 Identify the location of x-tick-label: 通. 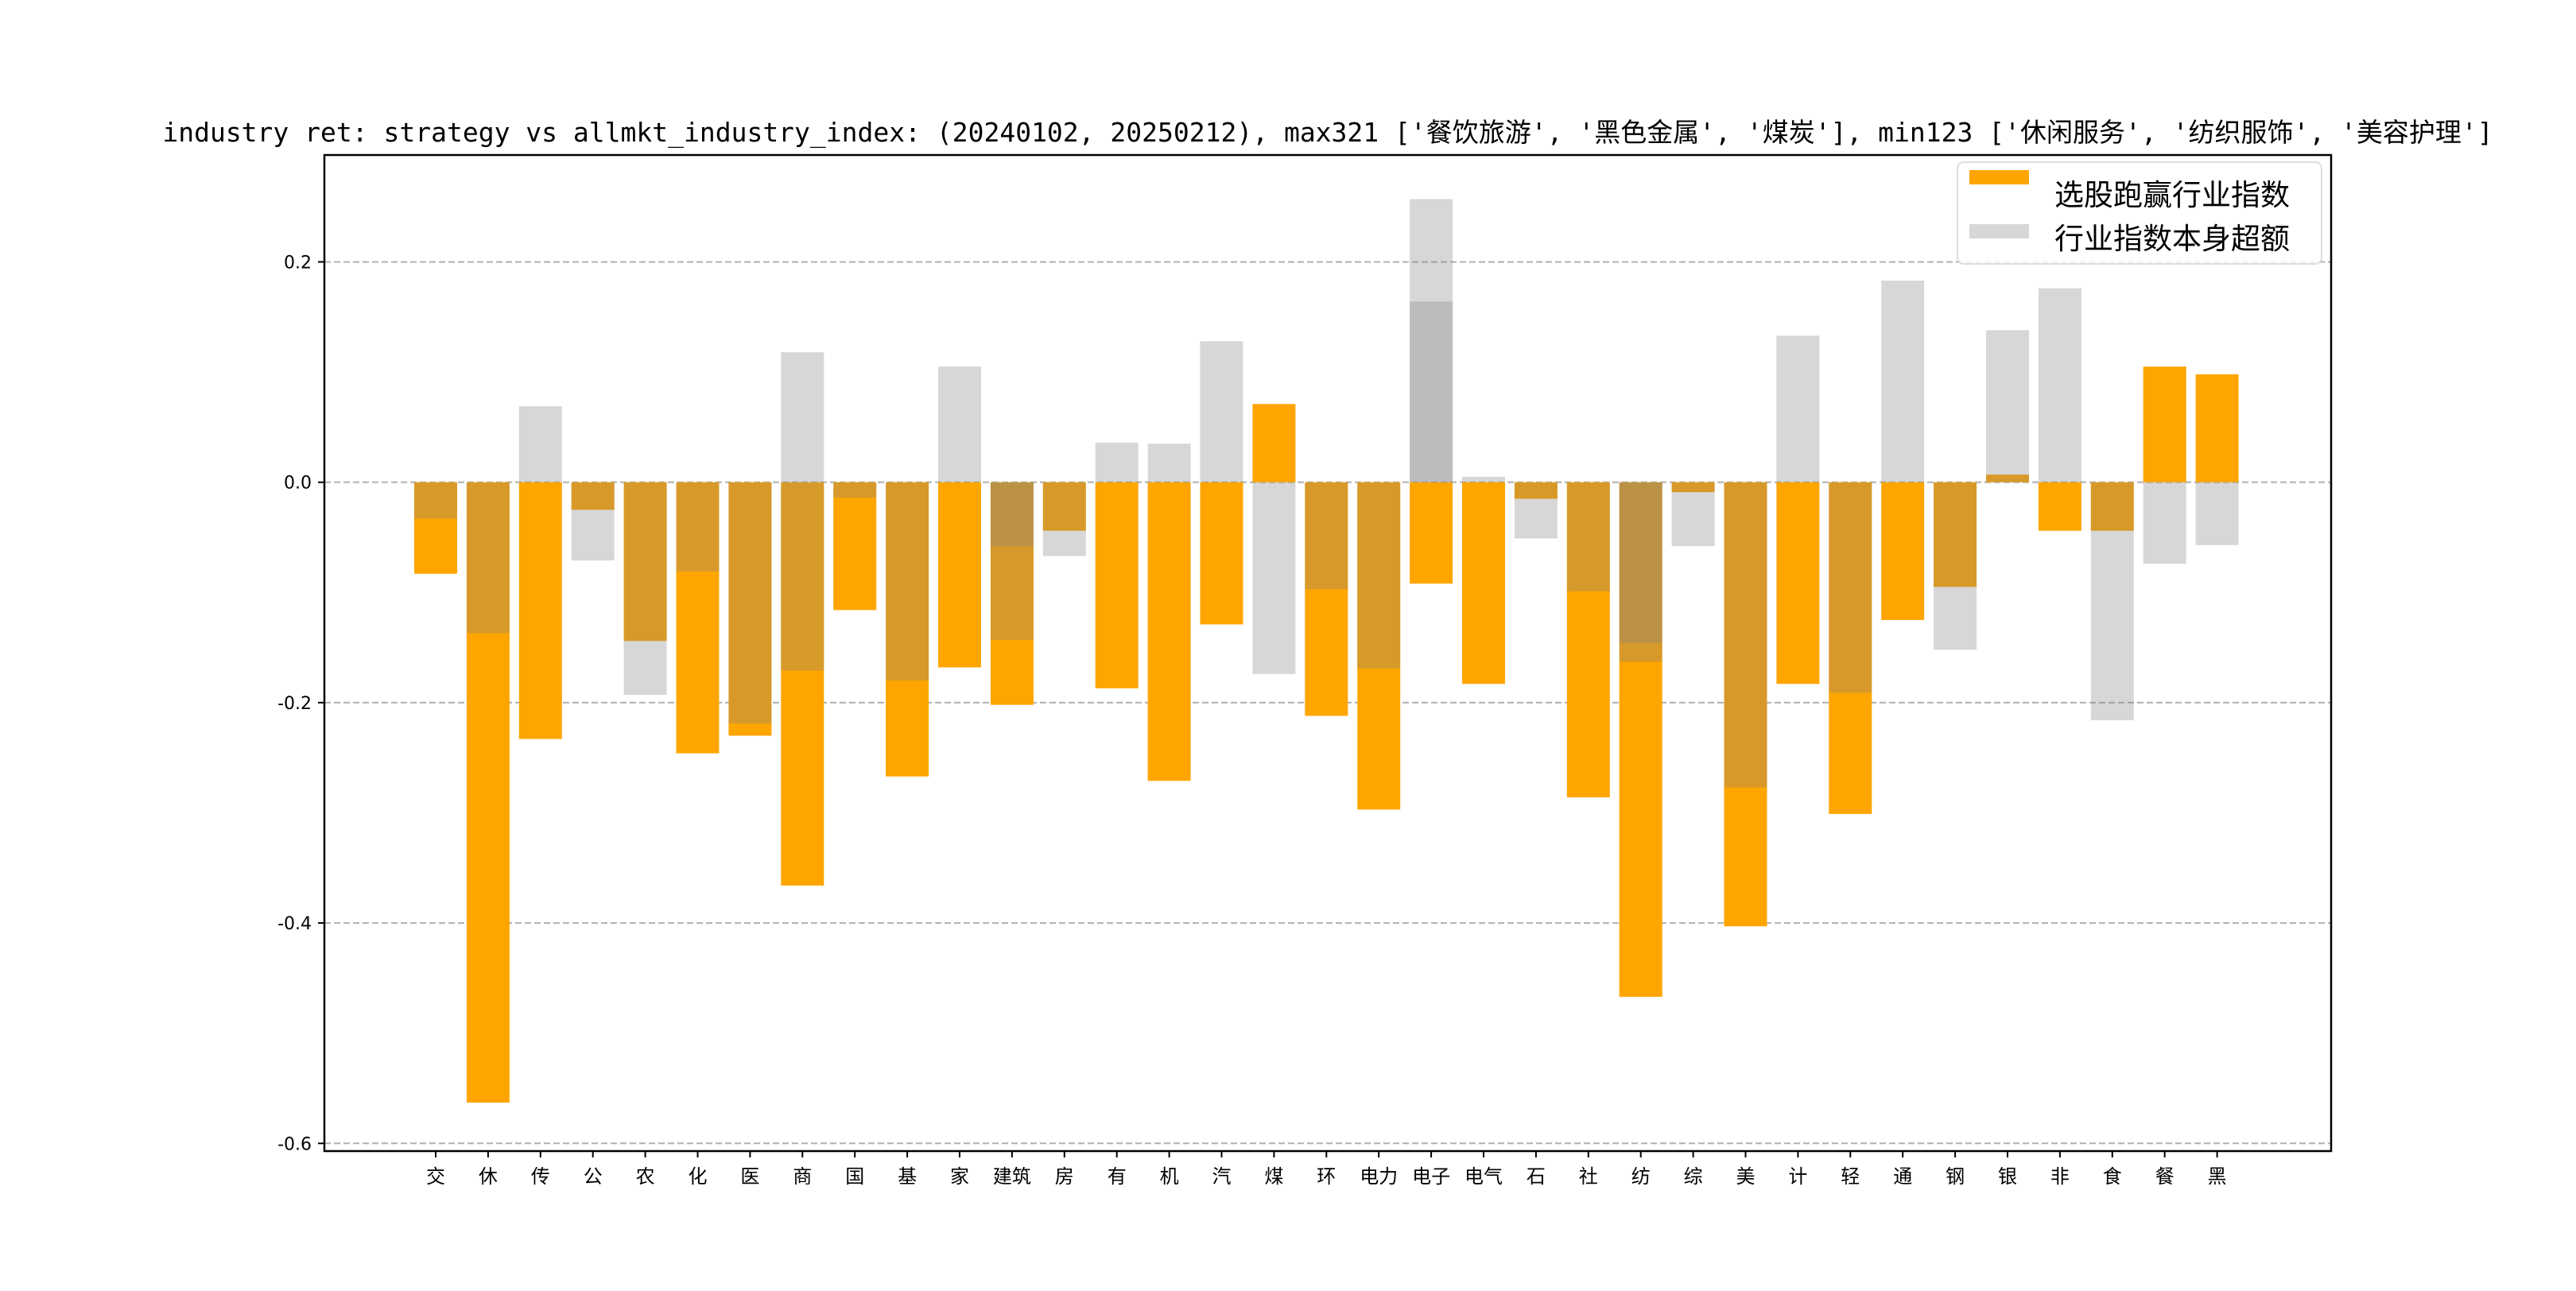
(1903, 1176).